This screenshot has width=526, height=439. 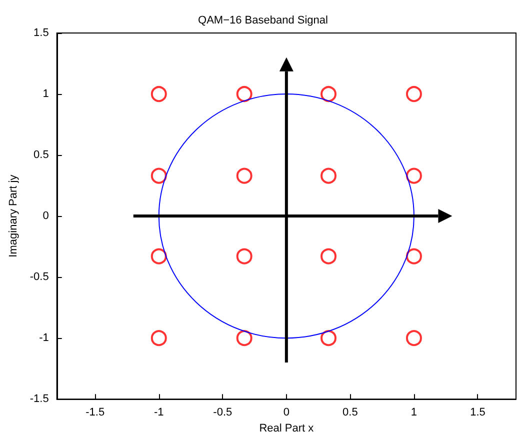 I want to click on x-tick-label: 0.5, so click(x=350, y=412).